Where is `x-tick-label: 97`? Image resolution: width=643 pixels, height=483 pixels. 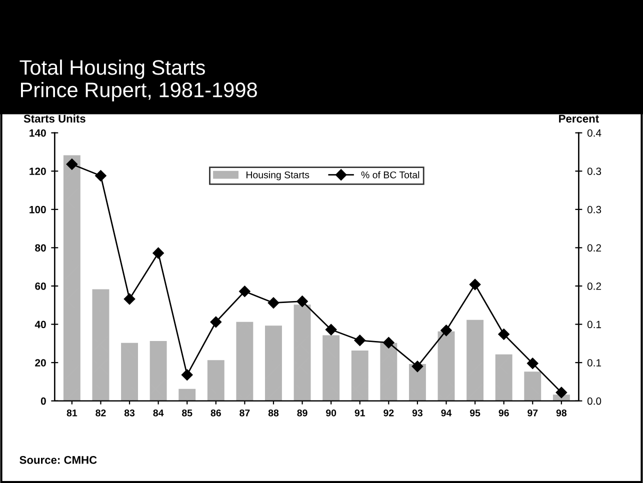 x-tick-label: 97 is located at coordinates (533, 412).